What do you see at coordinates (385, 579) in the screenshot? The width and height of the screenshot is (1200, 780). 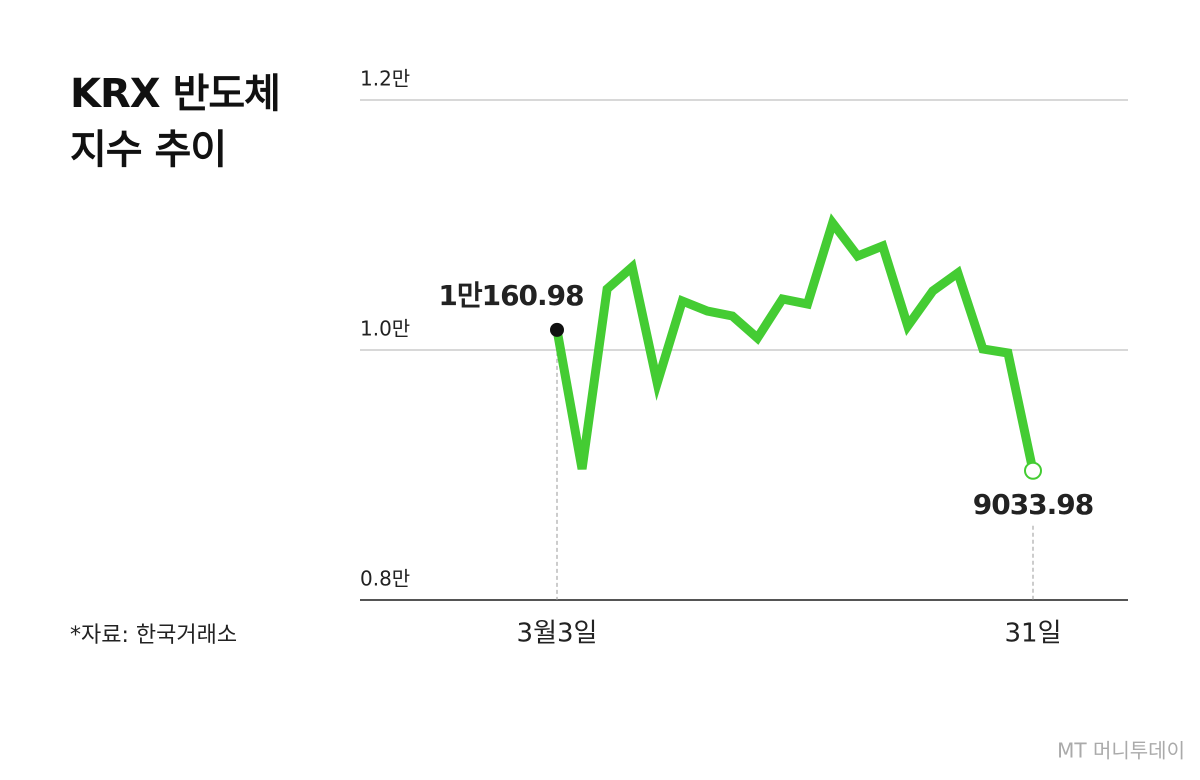 I see `y-tick-label: 0.8만` at bounding box center [385, 579].